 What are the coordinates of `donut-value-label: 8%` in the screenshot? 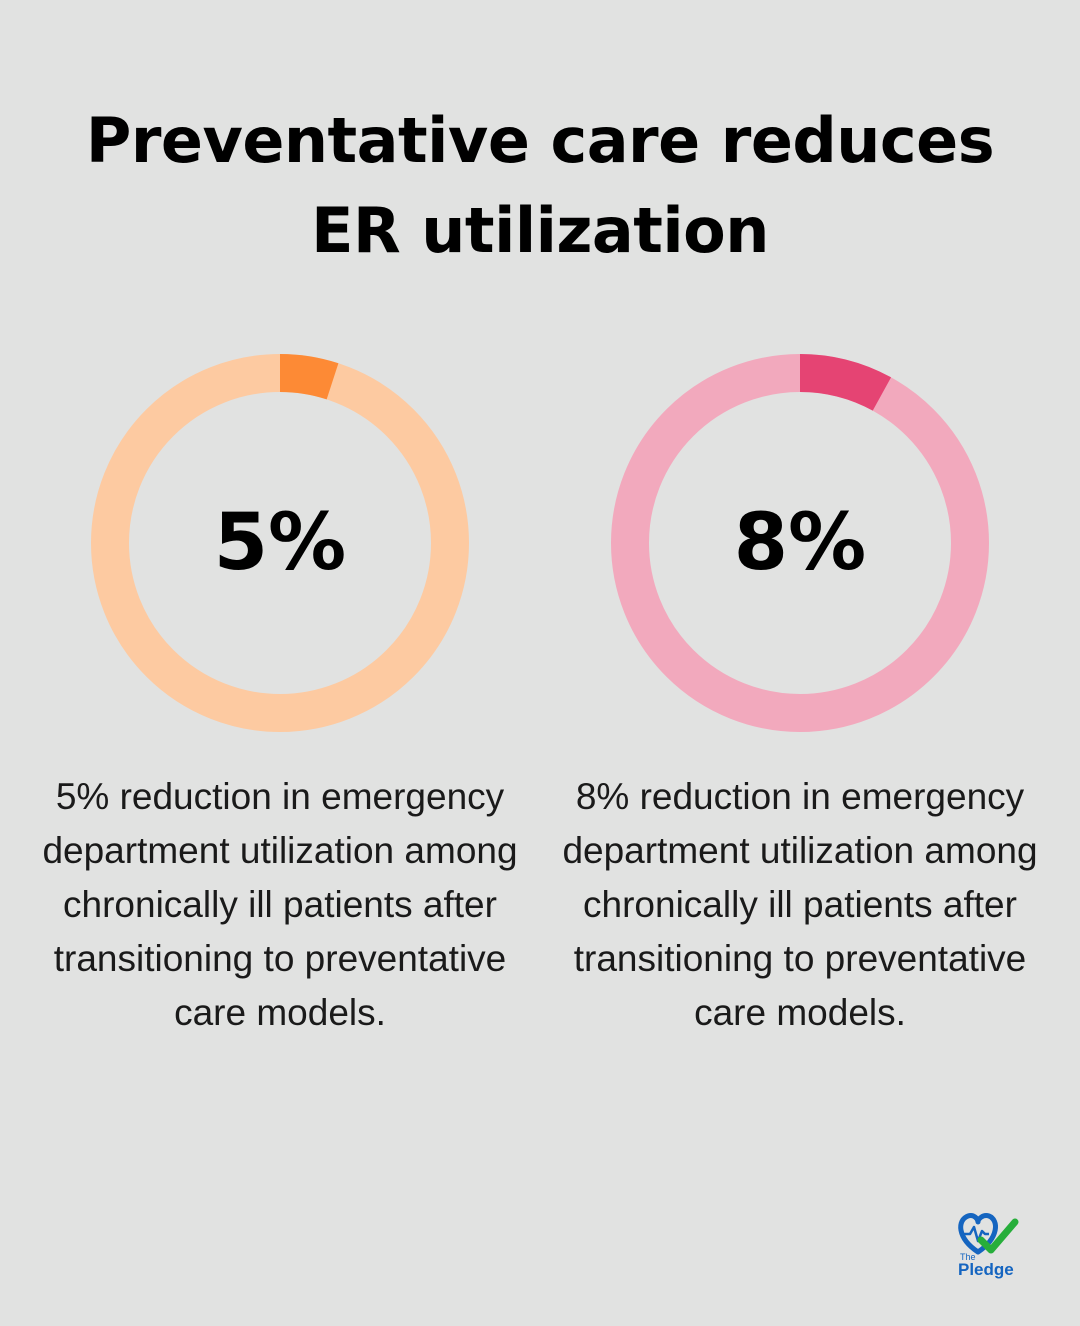 It's located at (800, 543).